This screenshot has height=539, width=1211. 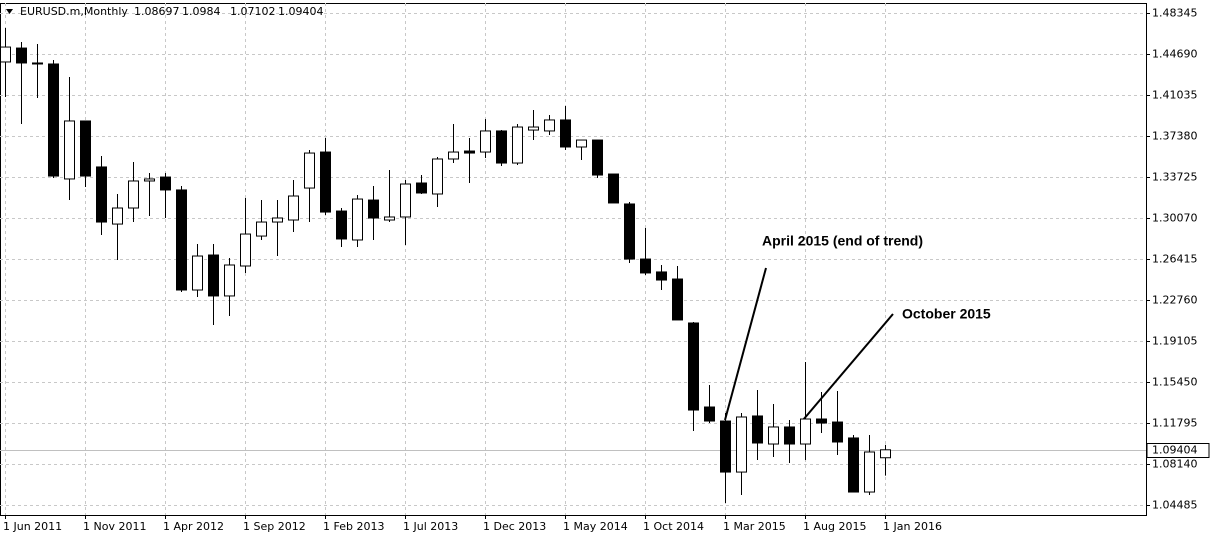 I want to click on y-tick-label: 1.48345, so click(x=1175, y=13).